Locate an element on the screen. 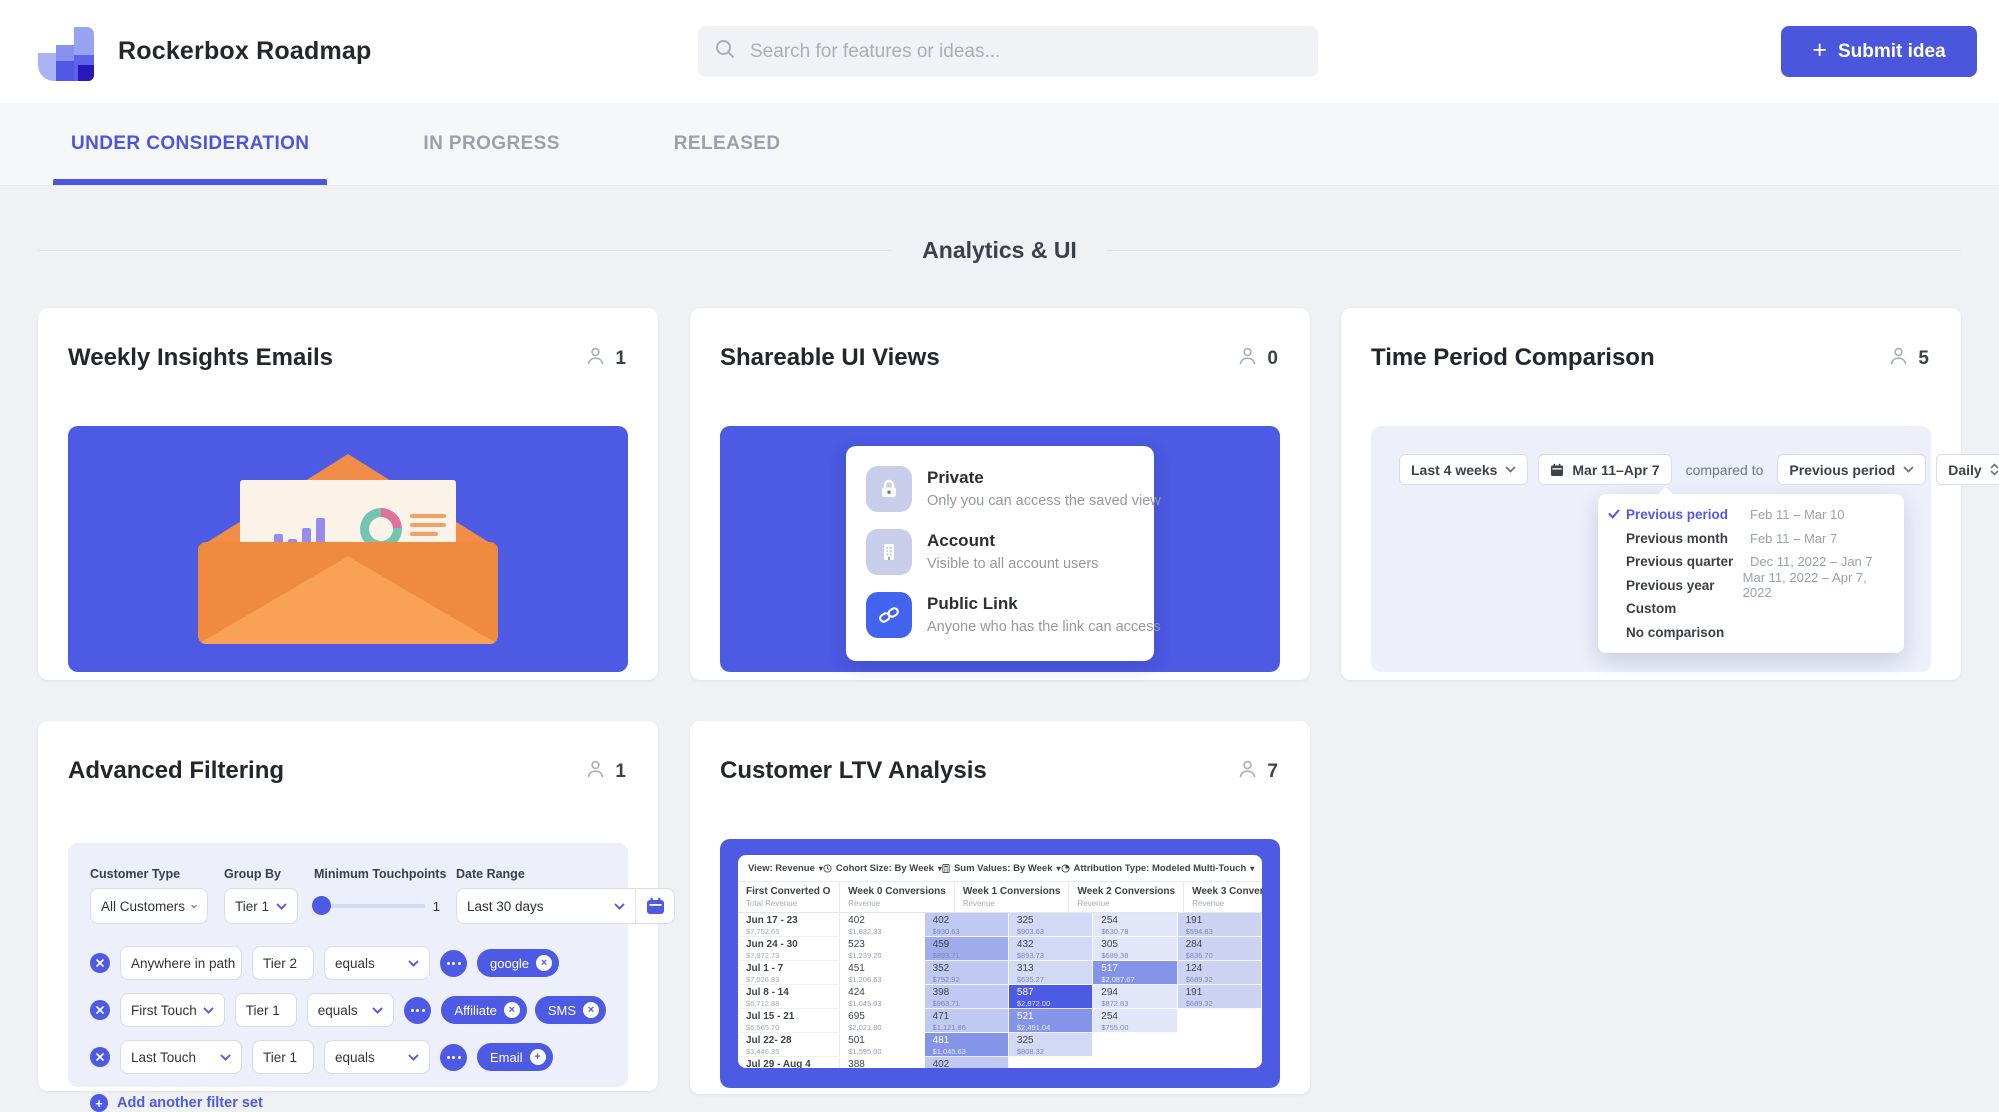 This screenshot has width=1999, height=1112. column-header: Week 2 Conversions Revenue is located at coordinates (1127, 897).